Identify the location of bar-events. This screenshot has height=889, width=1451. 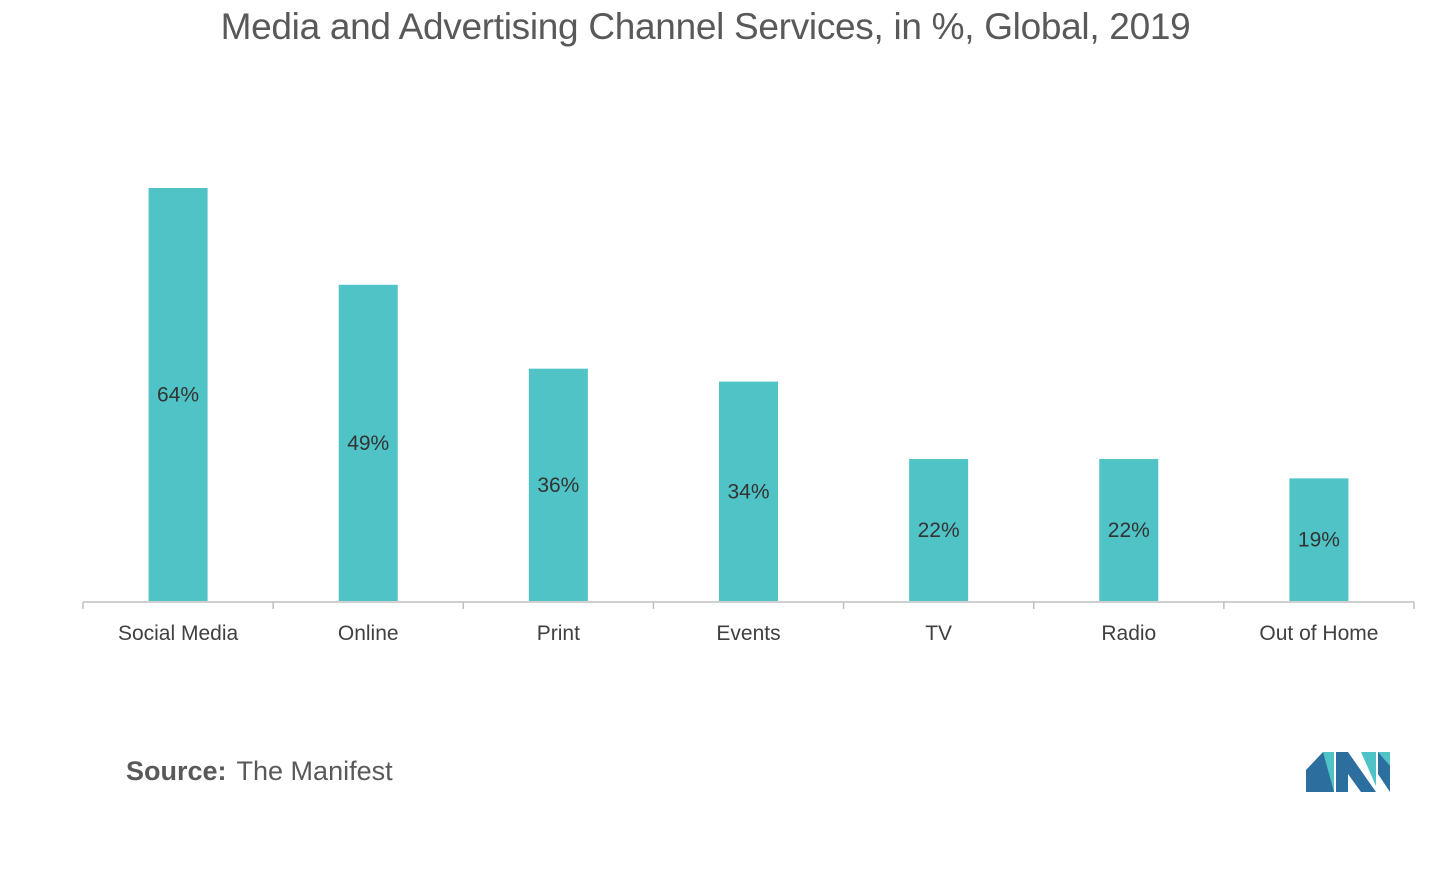
(748, 491).